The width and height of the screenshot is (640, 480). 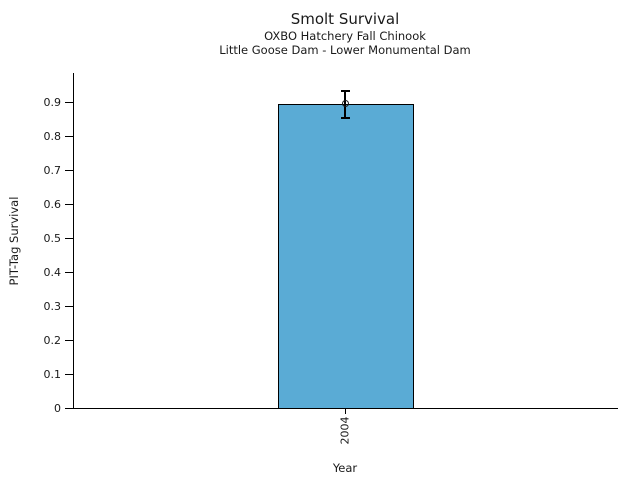 What do you see at coordinates (52, 306) in the screenshot?
I see `y-tick-label: 0.3` at bounding box center [52, 306].